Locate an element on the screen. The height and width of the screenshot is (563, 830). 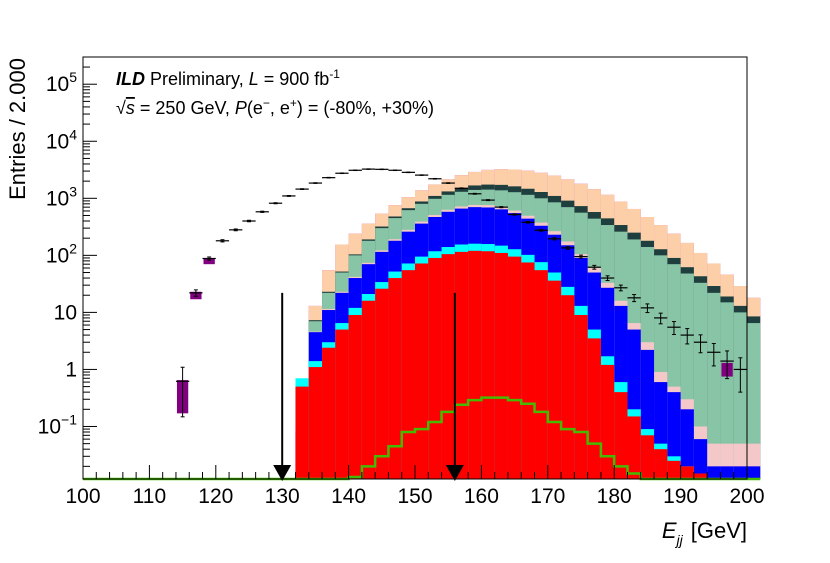
chart-title-line2: √s = 250 GeV, P(e−, e+) = (-80%, +30%) is located at coordinates (275, 107).